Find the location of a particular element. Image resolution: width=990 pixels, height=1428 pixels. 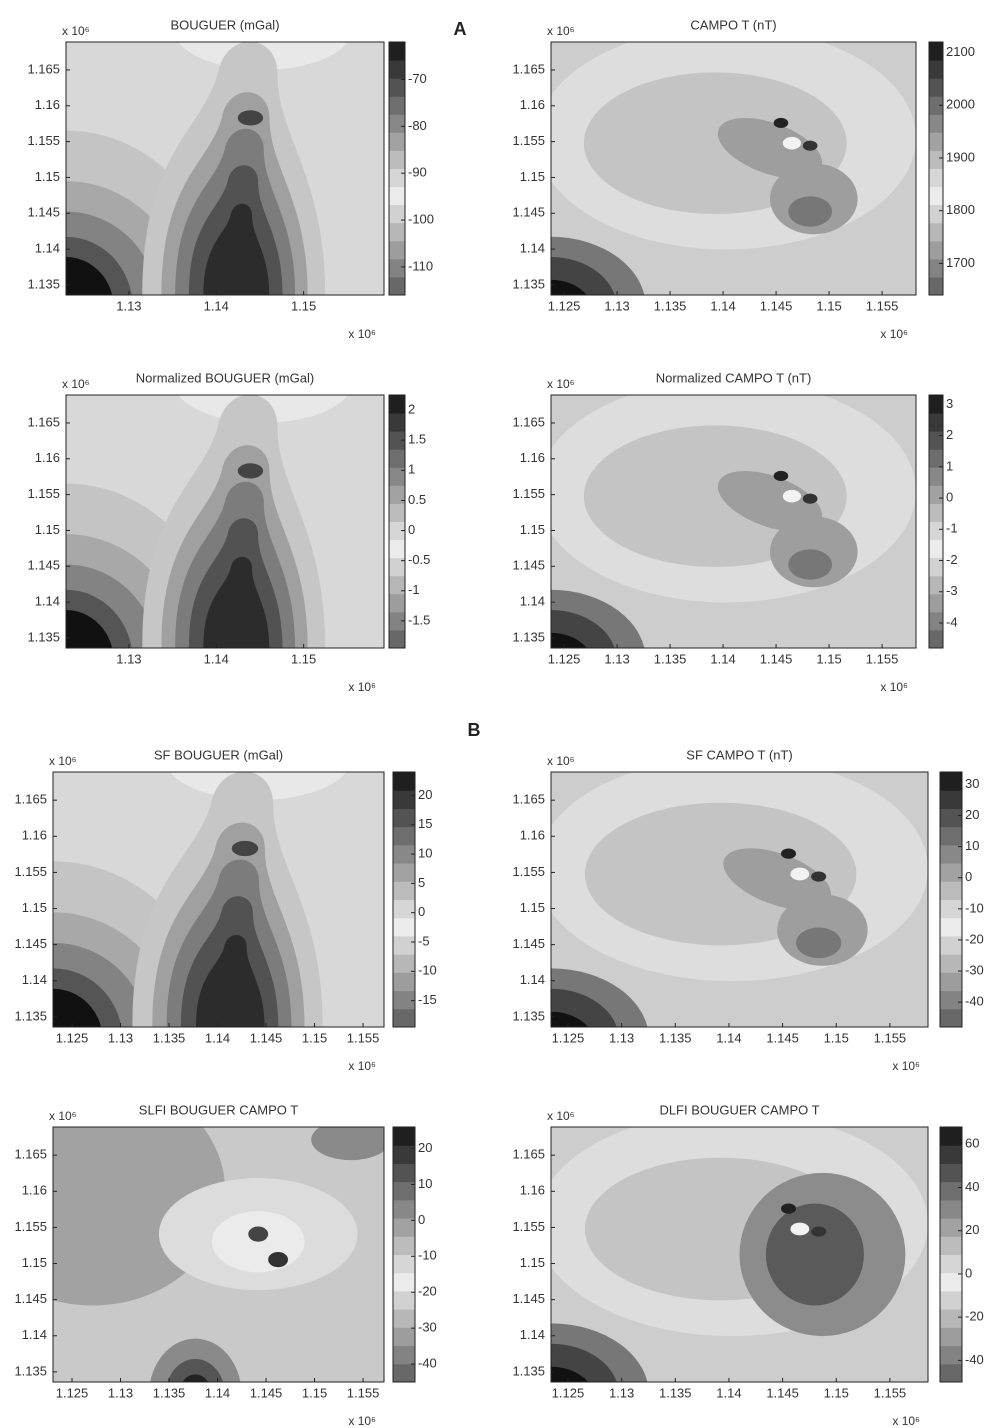

colorbar-tick-label: -20 is located at coordinates (974, 938).